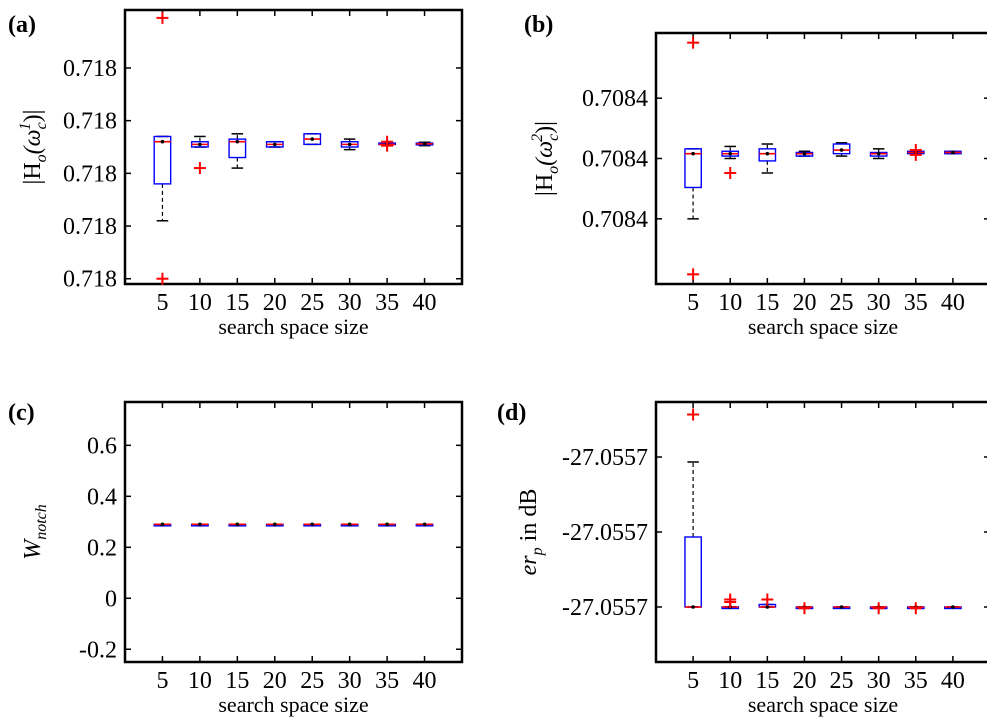  I want to click on panel-label: (c), so click(21, 413).